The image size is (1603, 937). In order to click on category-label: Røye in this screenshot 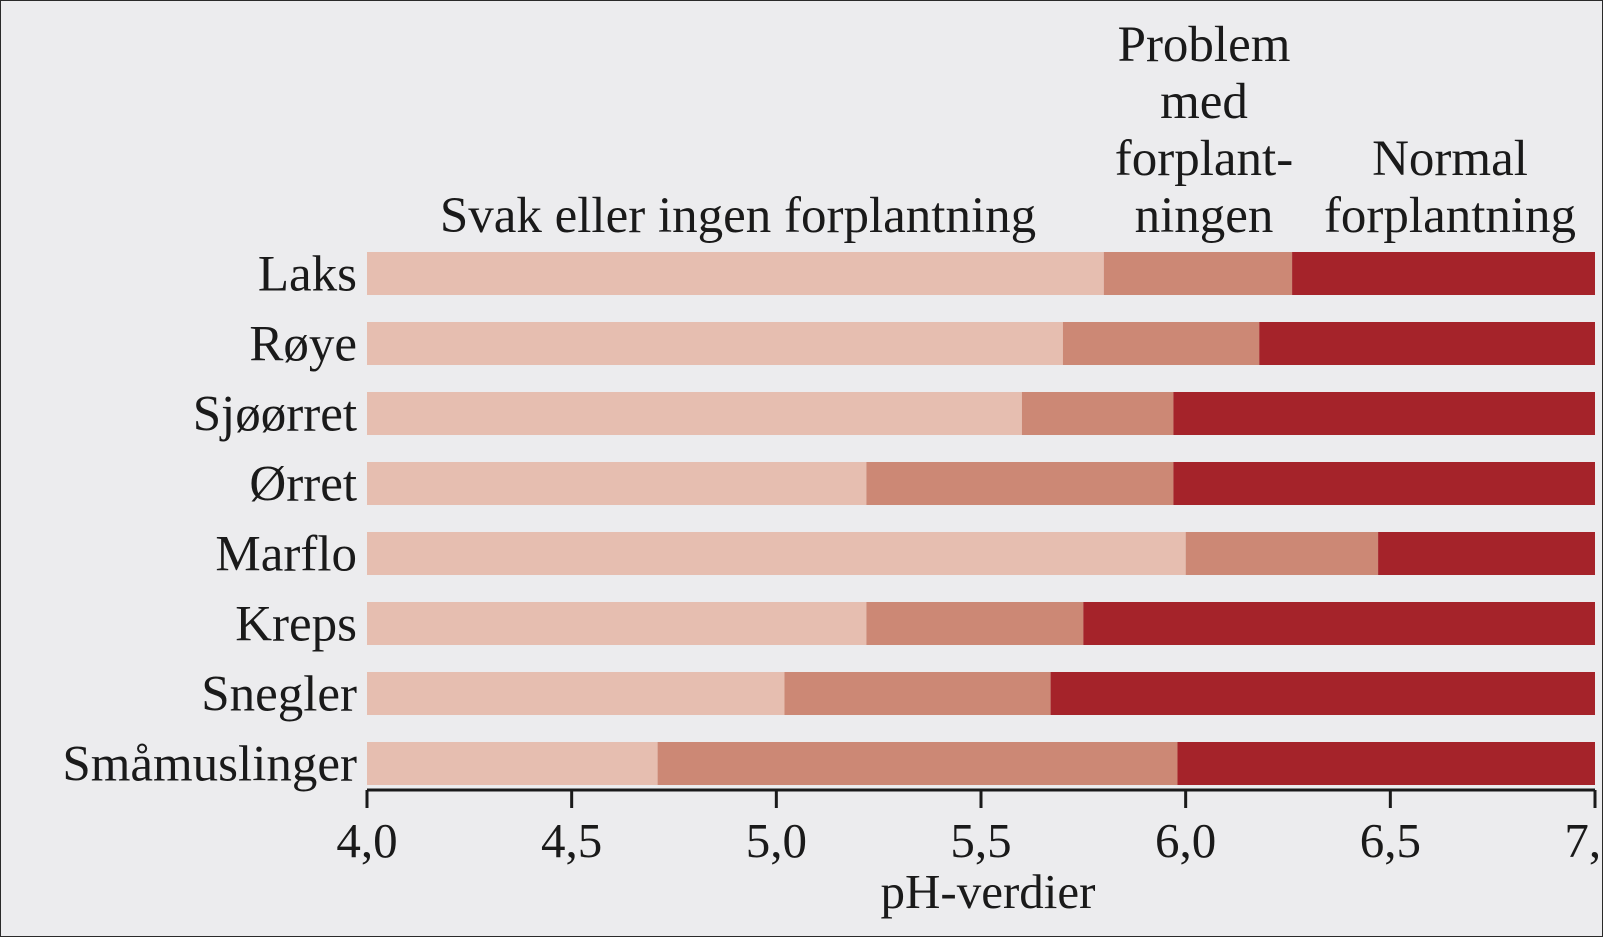, I will do `click(303, 345)`.